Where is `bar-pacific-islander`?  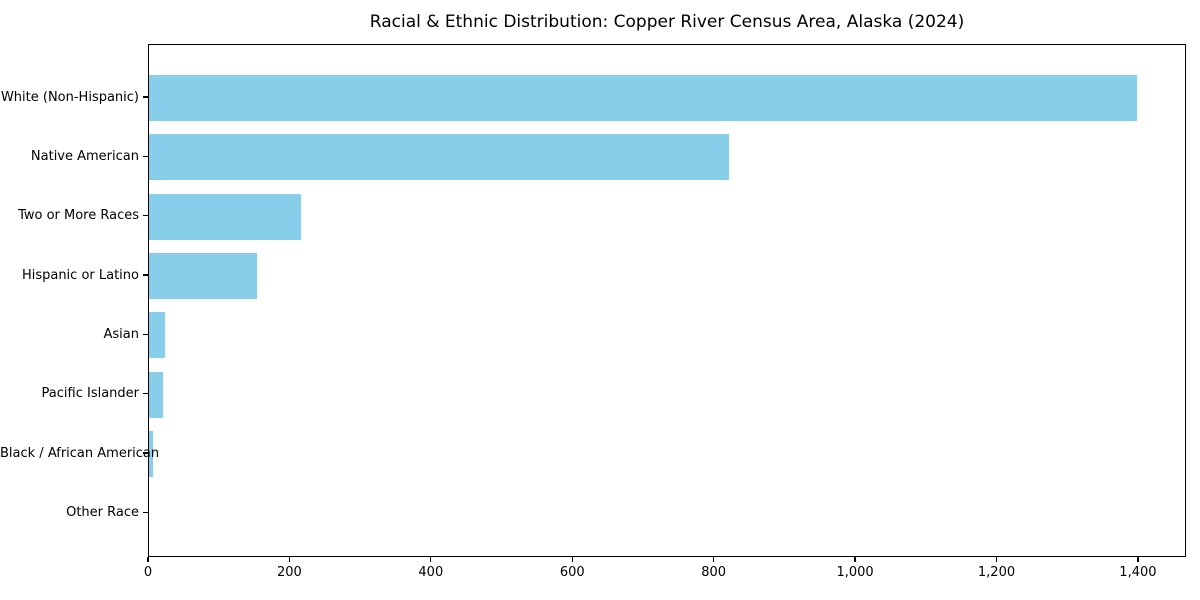
bar-pacific-islander is located at coordinates (156, 394).